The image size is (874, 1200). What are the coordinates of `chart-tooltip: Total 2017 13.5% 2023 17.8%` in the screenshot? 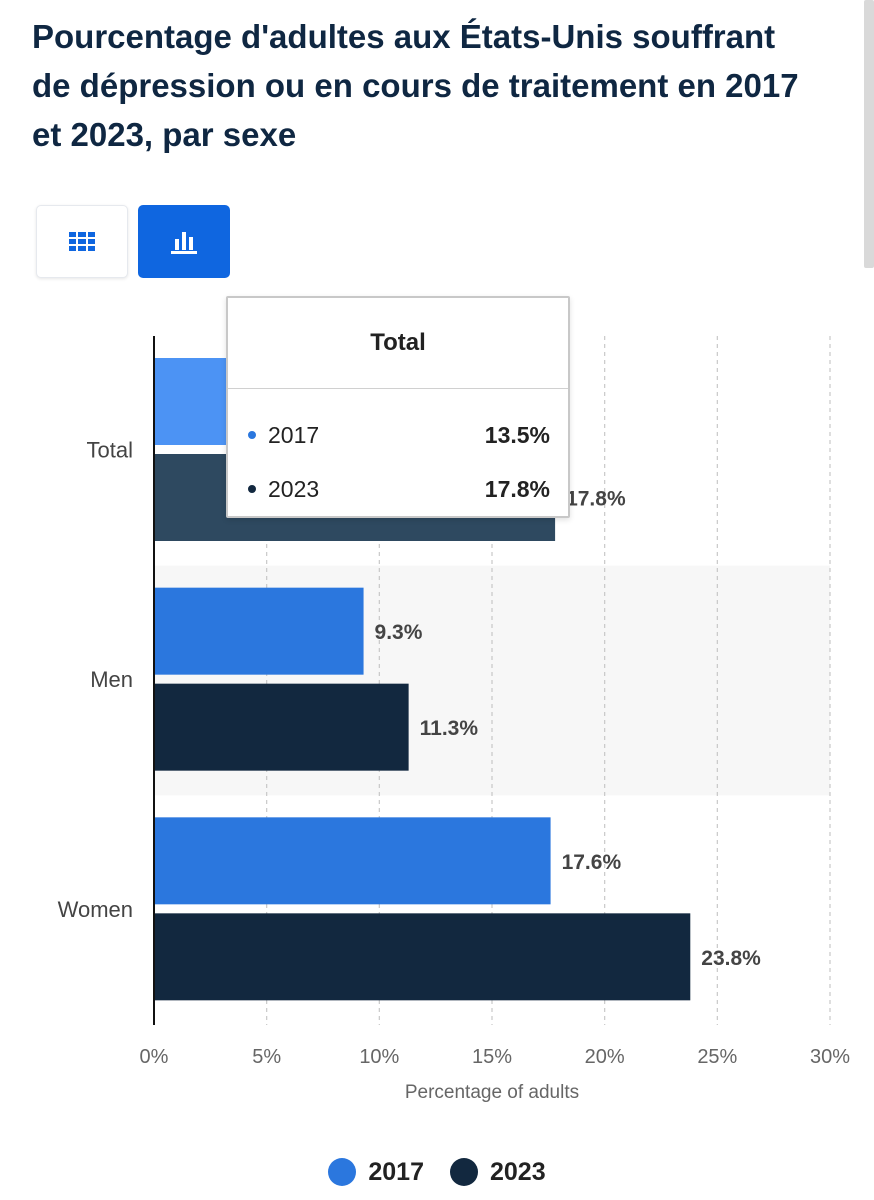 It's located at (398, 407).